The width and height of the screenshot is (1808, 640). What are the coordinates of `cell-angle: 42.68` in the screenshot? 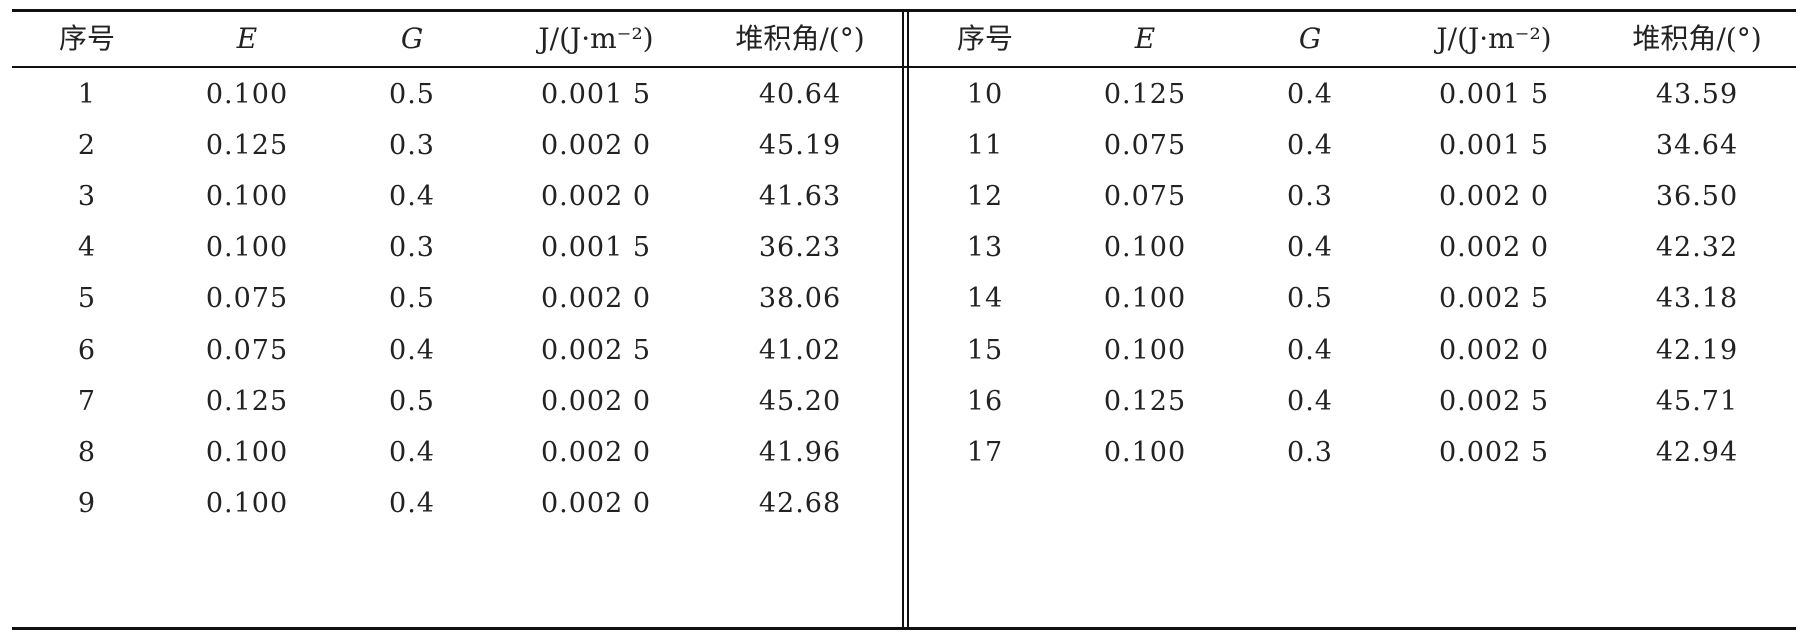 It's located at (800, 504).